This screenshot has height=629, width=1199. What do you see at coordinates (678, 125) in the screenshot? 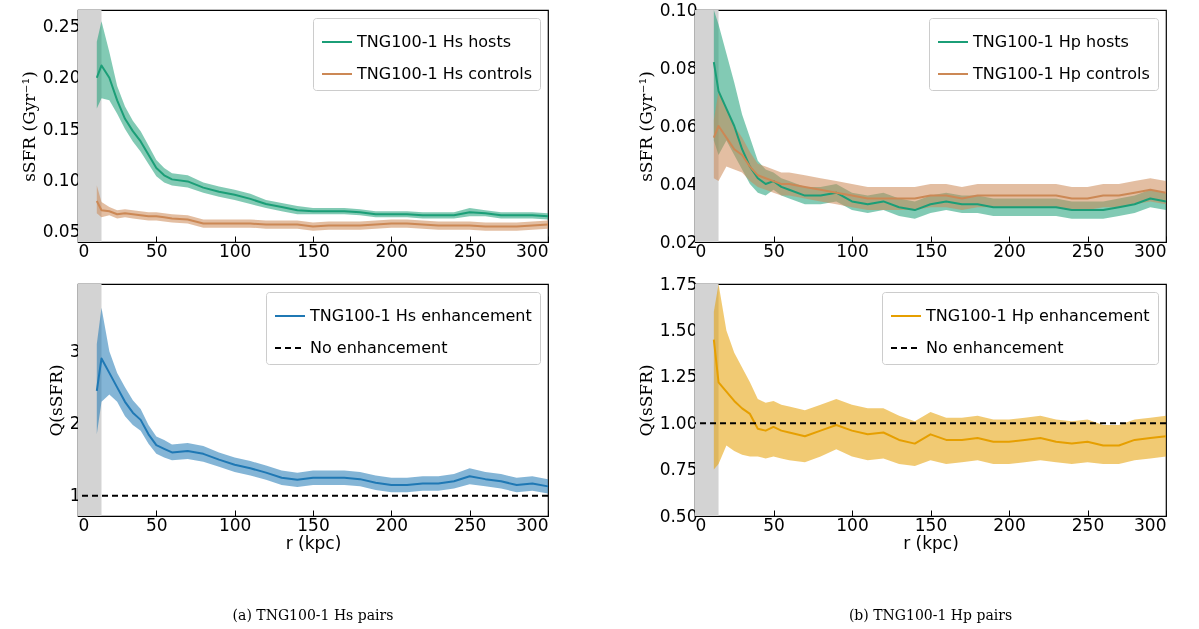
I see `y-tick-label: 0.06` at bounding box center [678, 125].